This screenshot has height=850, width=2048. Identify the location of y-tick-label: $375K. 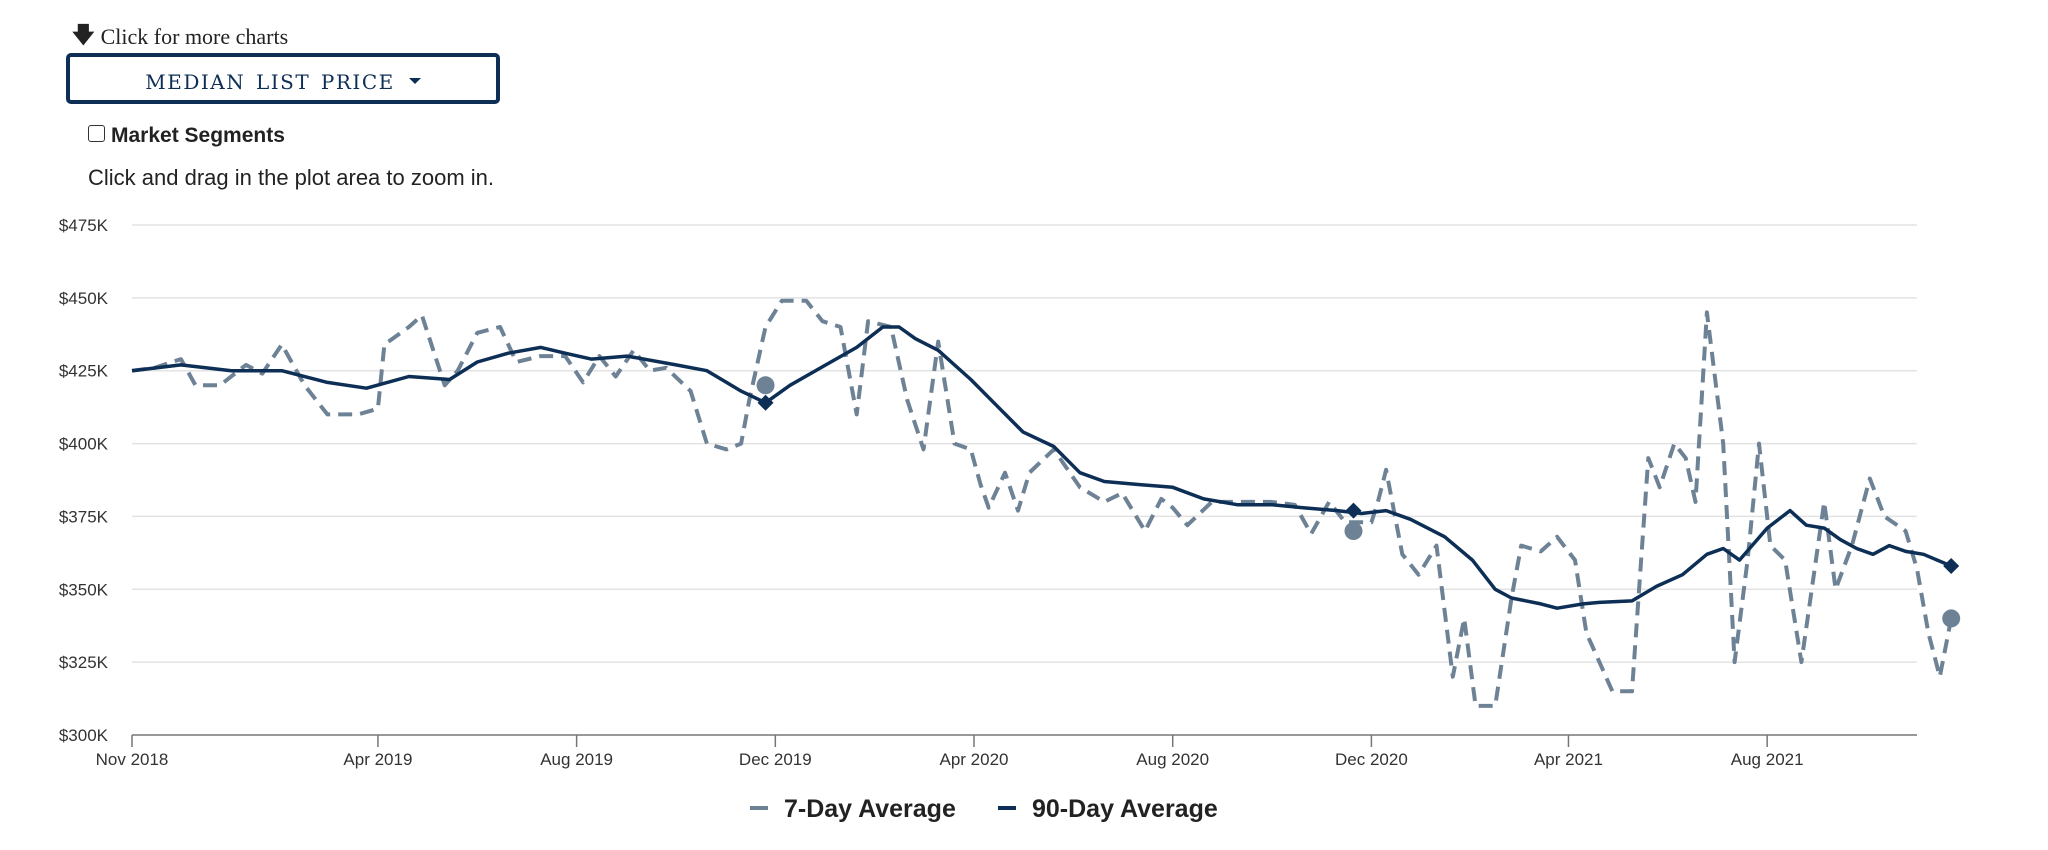
(84, 516).